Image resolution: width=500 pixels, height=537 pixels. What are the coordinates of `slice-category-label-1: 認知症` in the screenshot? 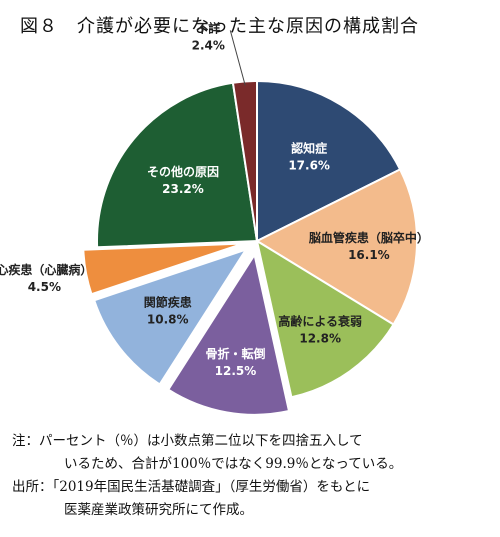 It's located at (309, 148).